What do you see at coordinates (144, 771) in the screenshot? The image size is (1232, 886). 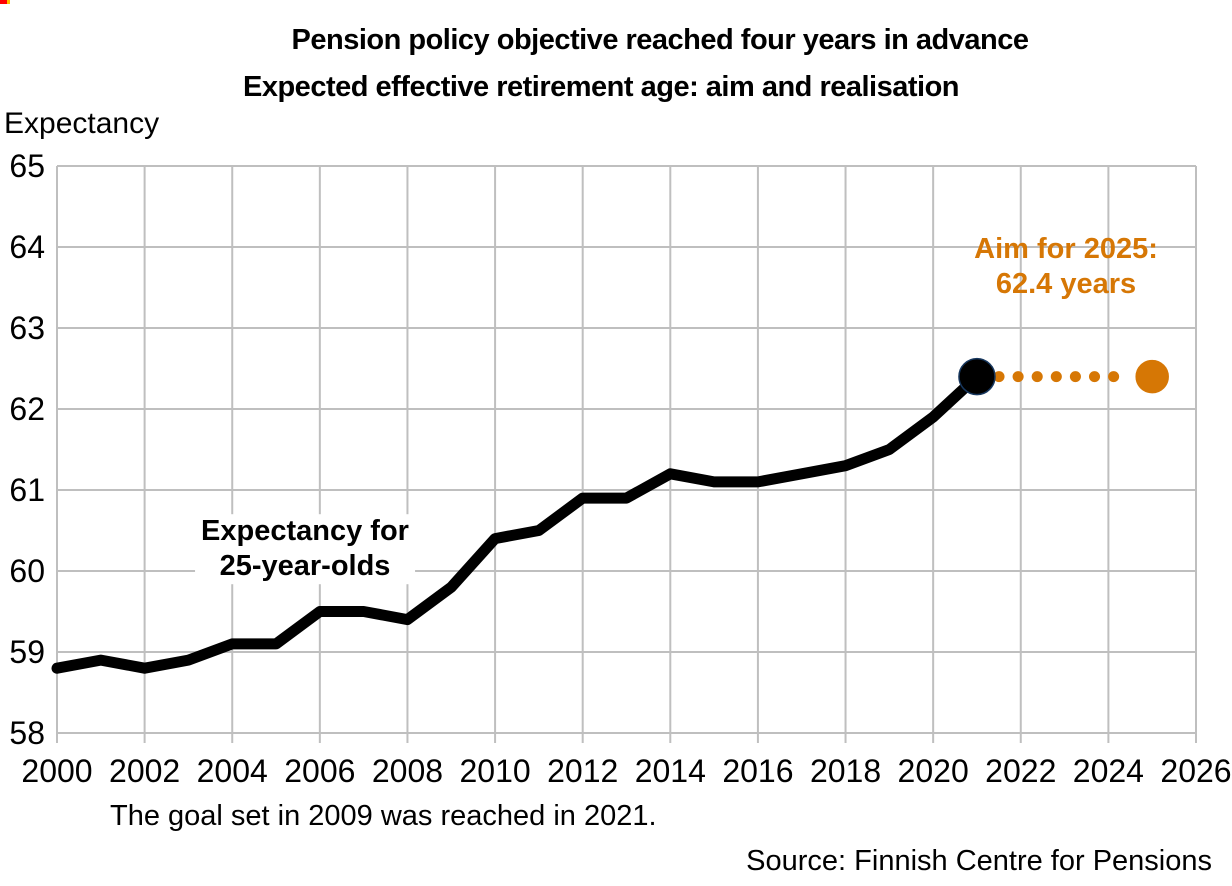 I see `x-tick-label: 2002` at bounding box center [144, 771].